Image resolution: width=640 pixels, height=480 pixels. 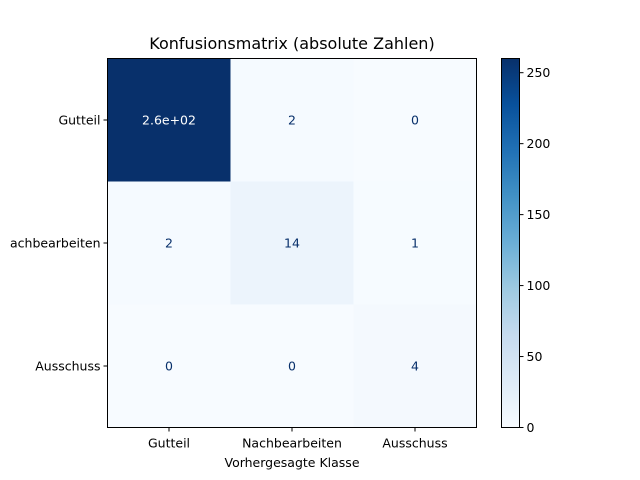 What do you see at coordinates (539, 285) in the screenshot?
I see `colorbar-tick-label: 100` at bounding box center [539, 285].